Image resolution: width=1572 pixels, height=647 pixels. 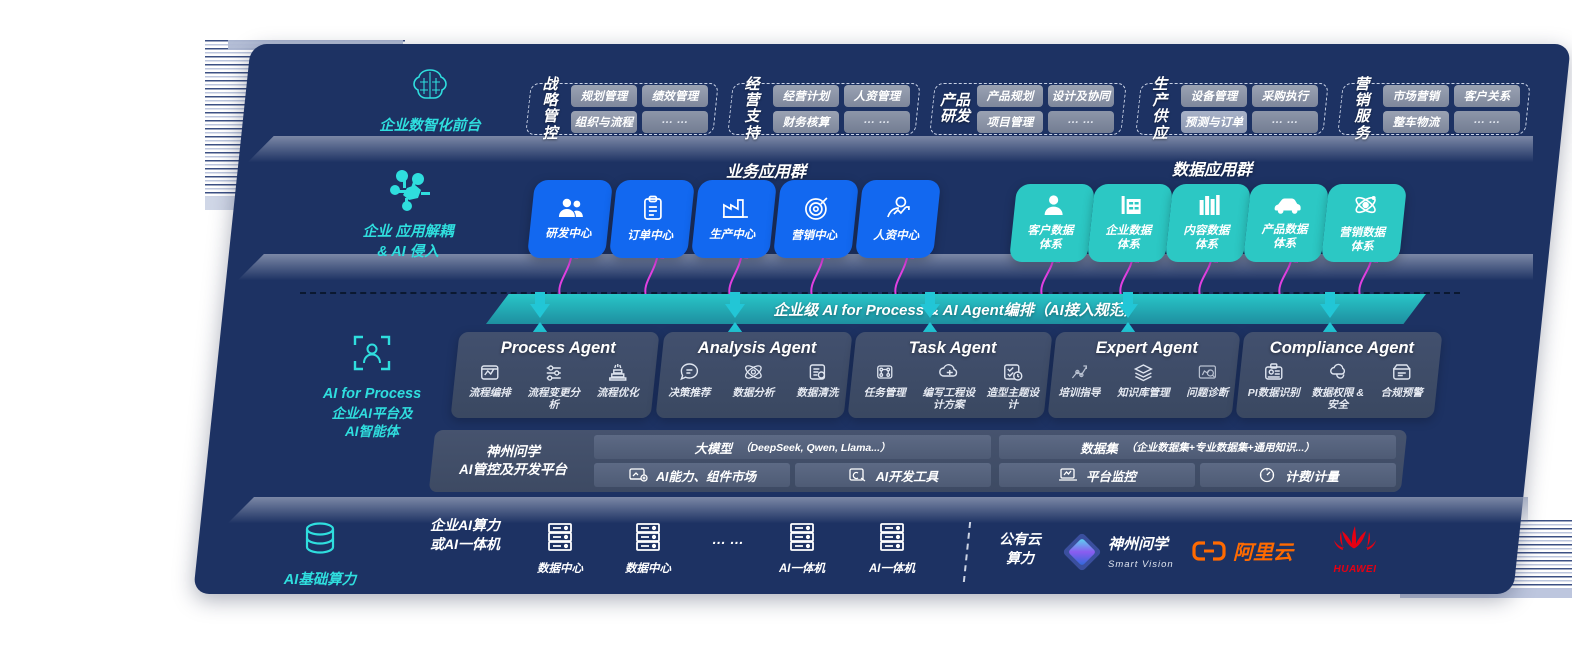 What do you see at coordinates (1338, 399) in the screenshot?
I see `feature-label: 数据权限 & 安全` at bounding box center [1338, 399].